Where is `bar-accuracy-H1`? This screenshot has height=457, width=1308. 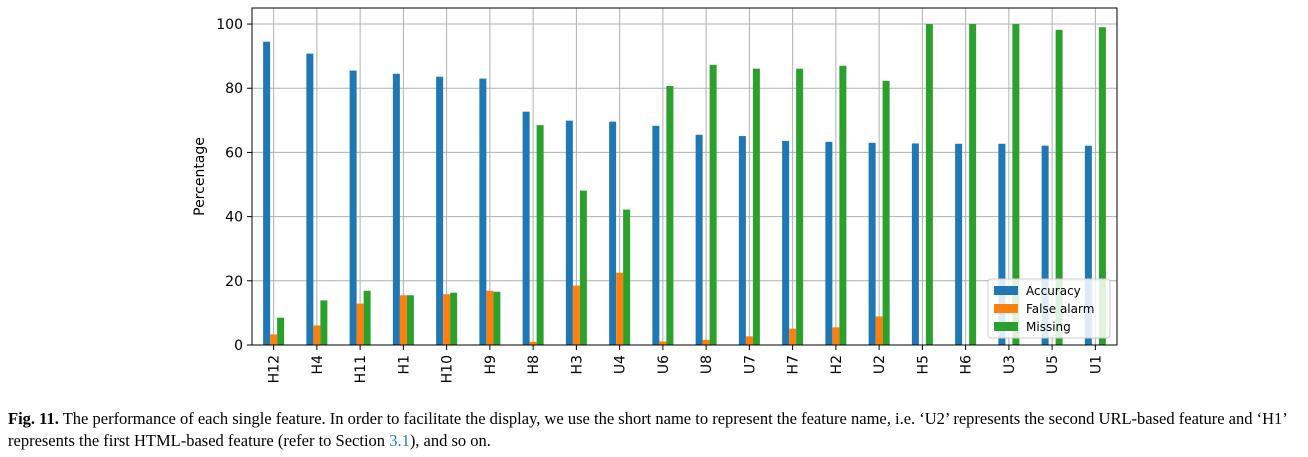 bar-accuracy-H1 is located at coordinates (396, 209).